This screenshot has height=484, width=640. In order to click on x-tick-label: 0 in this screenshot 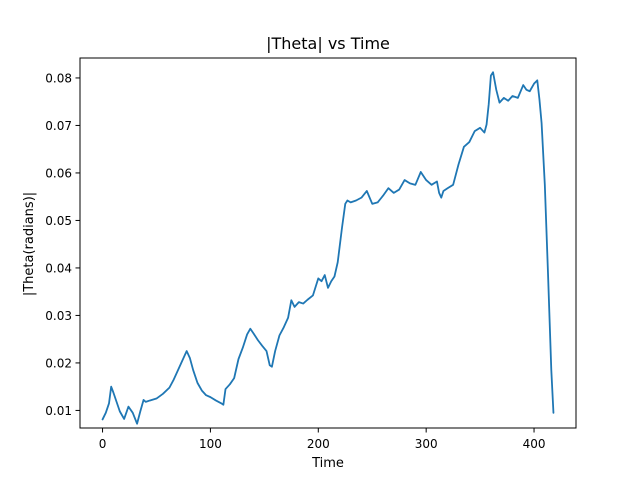, I will do `click(103, 444)`.